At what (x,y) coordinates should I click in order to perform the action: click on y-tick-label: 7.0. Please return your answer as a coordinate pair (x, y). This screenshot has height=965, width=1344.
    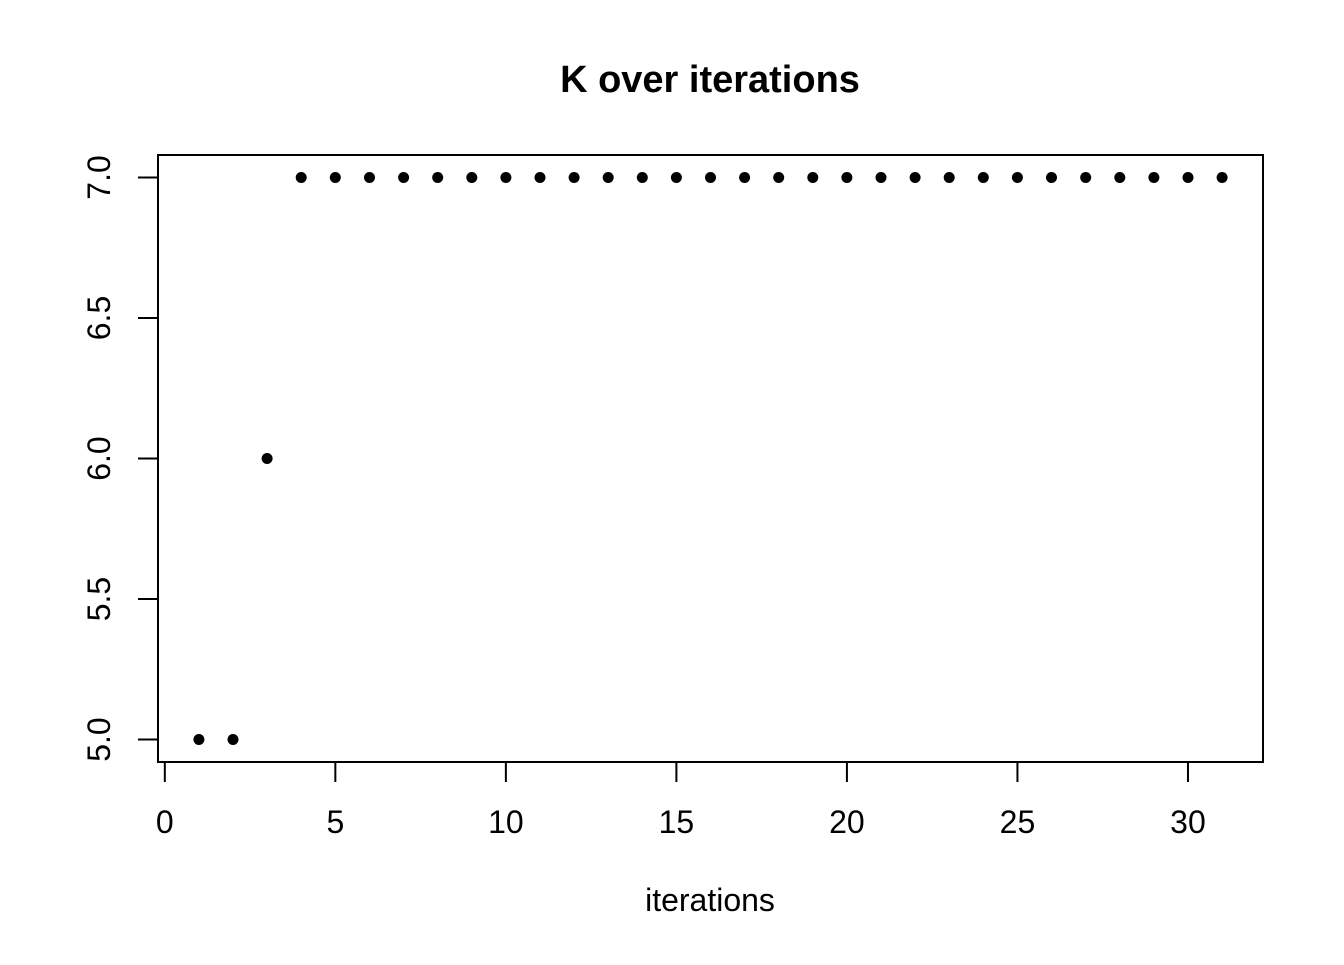
    Looking at the image, I should click on (99, 177).